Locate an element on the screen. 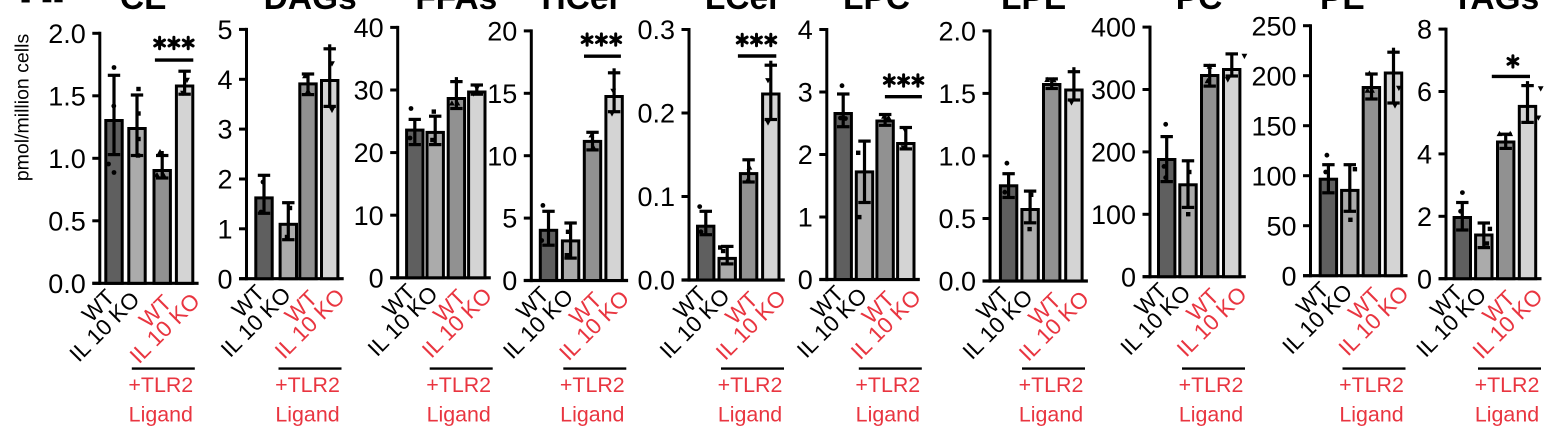  svg-text: pmol/million cells is located at coordinates (22, 108).